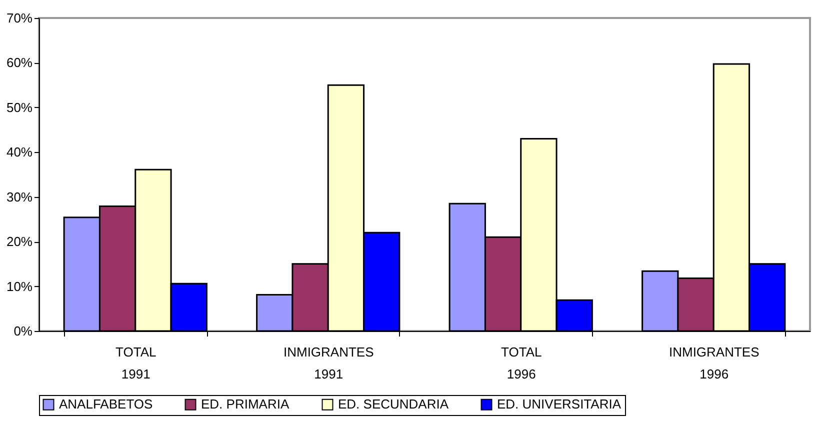 This screenshot has height=441, width=837. Describe the element at coordinates (559, 404) in the screenshot. I see `legend-label: ED. UNIVERSITARIA` at that location.